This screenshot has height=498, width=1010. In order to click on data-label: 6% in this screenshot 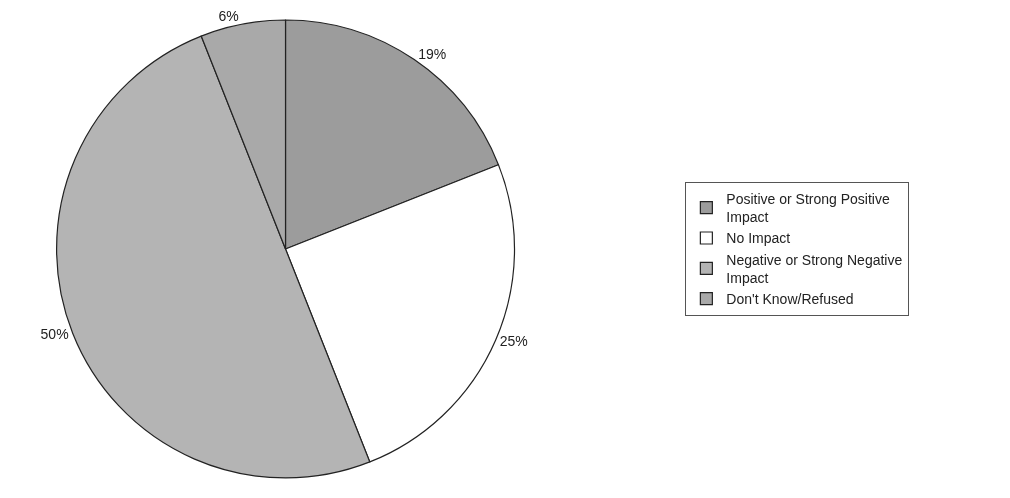, I will do `click(228, 16)`.